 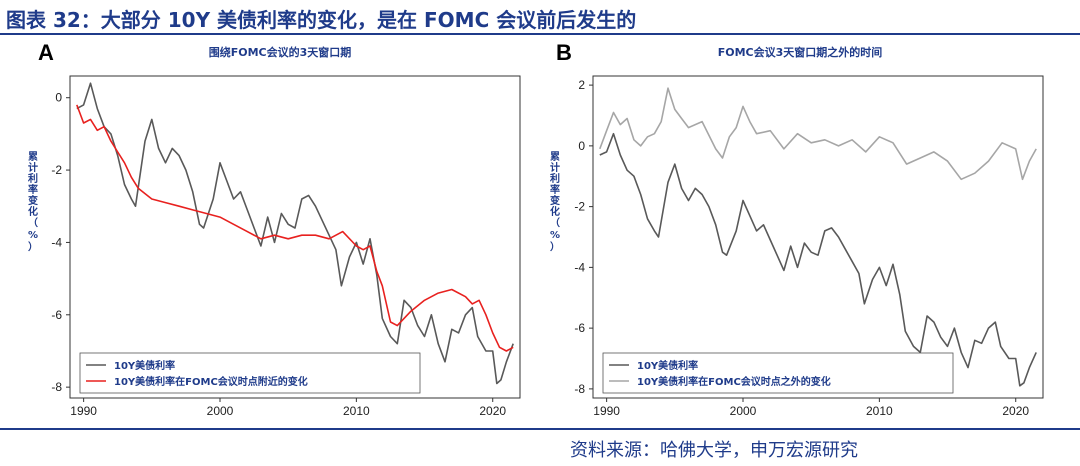 I want to click on panel-a-ylabel-char: 化, so click(x=33, y=211).